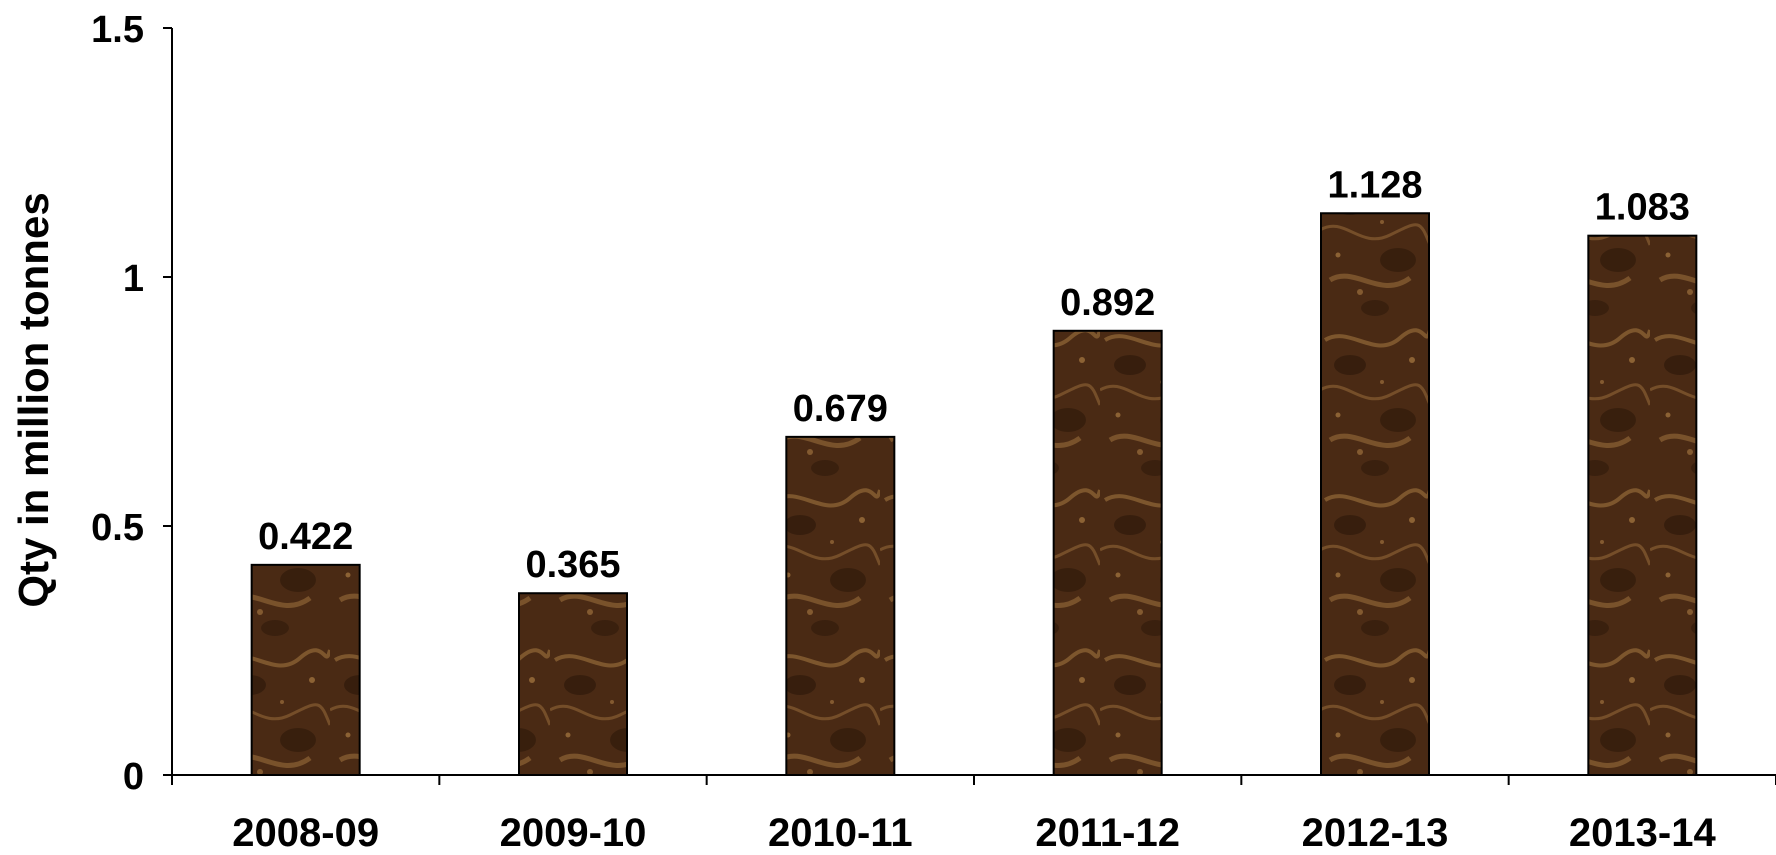  Describe the element at coordinates (1642, 208) in the screenshot. I see `data-label-2013-14: 1.083` at that location.